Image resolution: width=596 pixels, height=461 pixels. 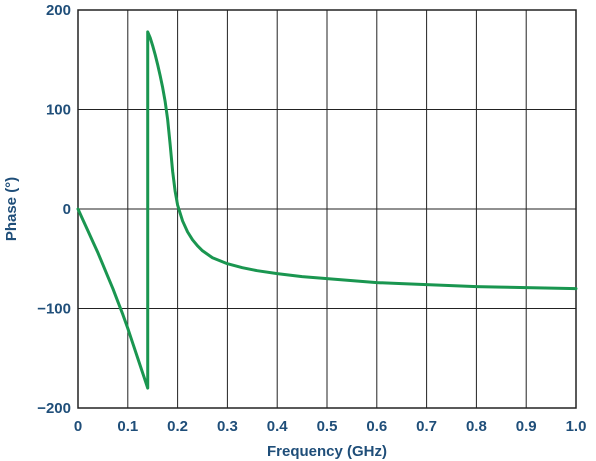 I want to click on x-tick-label: 0.9, so click(x=526, y=426).